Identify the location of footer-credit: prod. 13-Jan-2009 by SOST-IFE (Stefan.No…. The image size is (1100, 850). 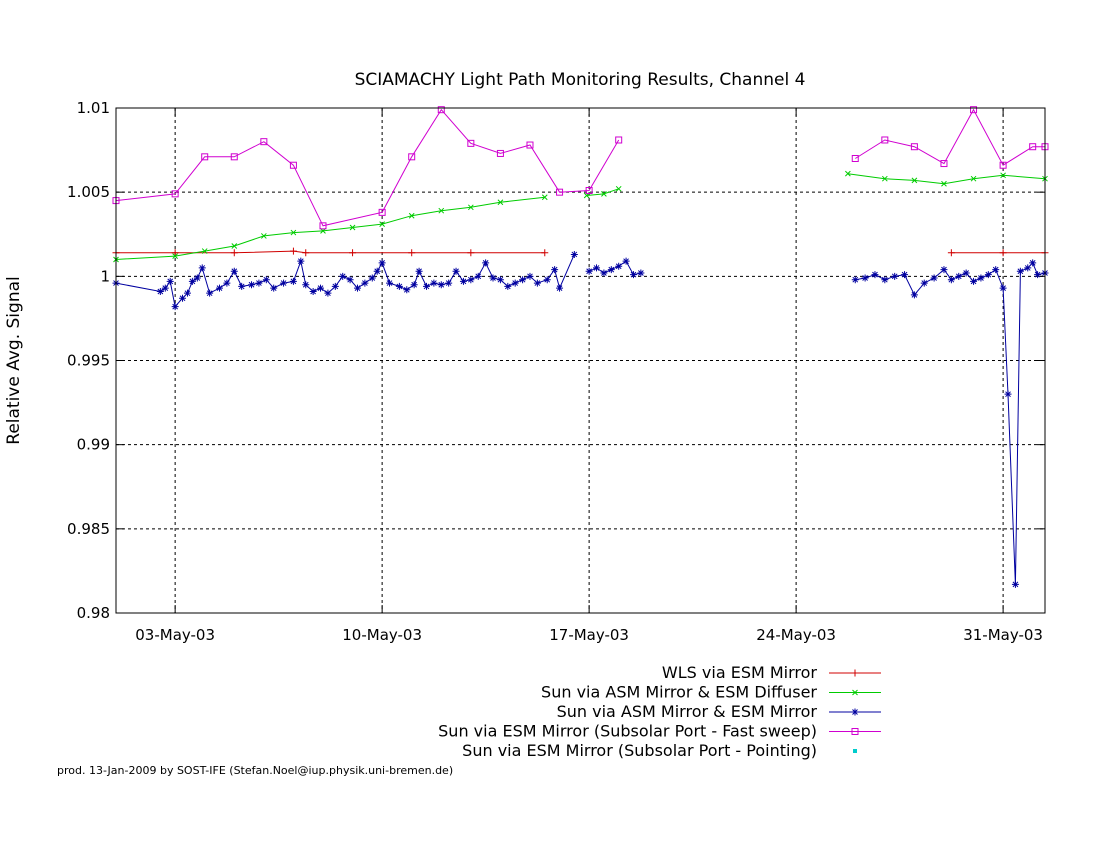
(255, 770).